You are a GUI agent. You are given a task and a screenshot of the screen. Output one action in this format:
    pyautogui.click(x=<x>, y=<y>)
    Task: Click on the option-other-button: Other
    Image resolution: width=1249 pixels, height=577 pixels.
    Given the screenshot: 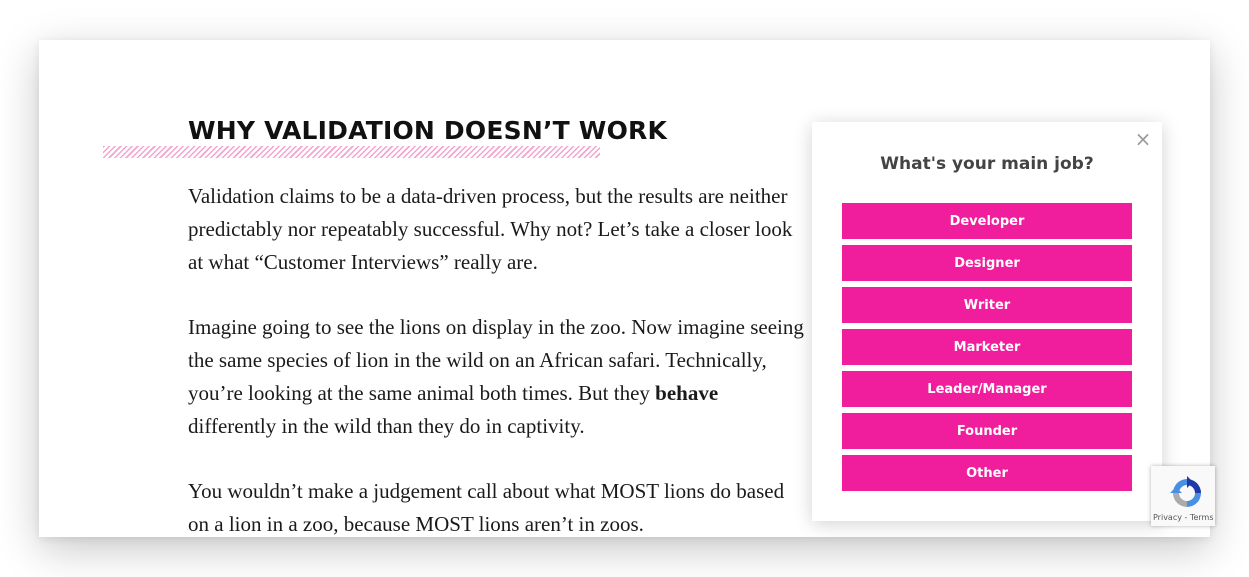 What is the action you would take?
    pyautogui.click(x=987, y=473)
    